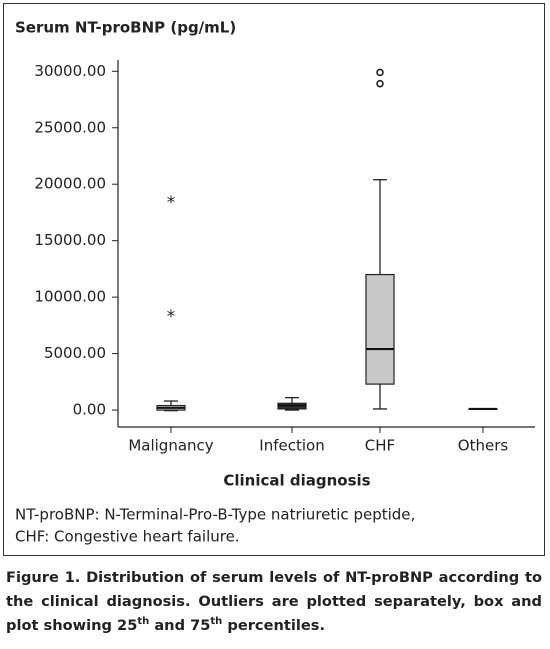 The width and height of the screenshot is (550, 649). What do you see at coordinates (70, 297) in the screenshot?
I see `y-tick-label: 10000.00` at bounding box center [70, 297].